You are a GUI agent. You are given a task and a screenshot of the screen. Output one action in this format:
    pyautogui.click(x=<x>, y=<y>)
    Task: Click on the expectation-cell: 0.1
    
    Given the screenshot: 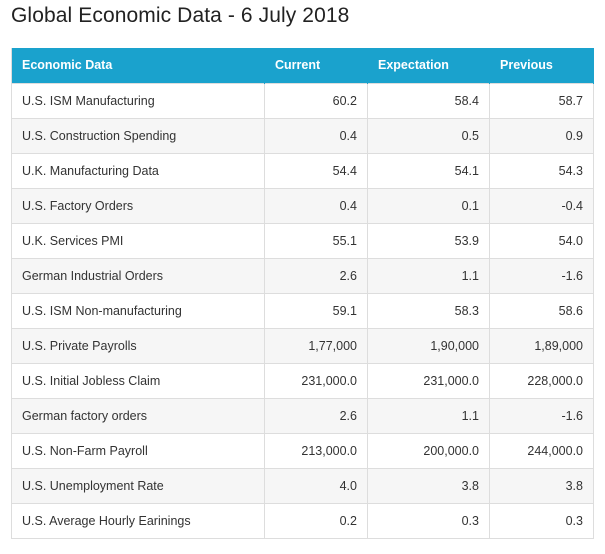 What is the action you would take?
    pyautogui.click(x=428, y=205)
    